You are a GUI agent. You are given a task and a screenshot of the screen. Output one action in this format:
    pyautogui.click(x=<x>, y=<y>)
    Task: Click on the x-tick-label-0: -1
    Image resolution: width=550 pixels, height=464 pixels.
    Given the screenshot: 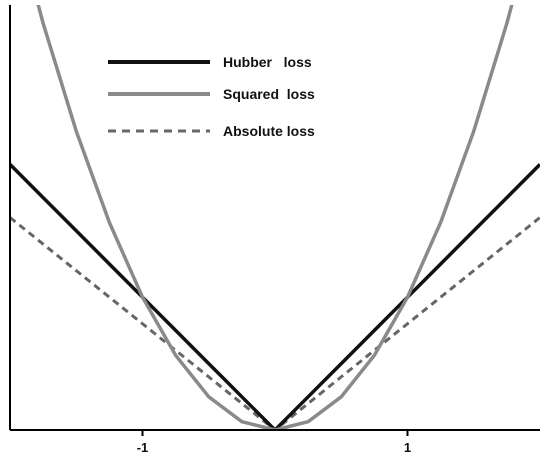 What is the action you would take?
    pyautogui.click(x=143, y=447)
    